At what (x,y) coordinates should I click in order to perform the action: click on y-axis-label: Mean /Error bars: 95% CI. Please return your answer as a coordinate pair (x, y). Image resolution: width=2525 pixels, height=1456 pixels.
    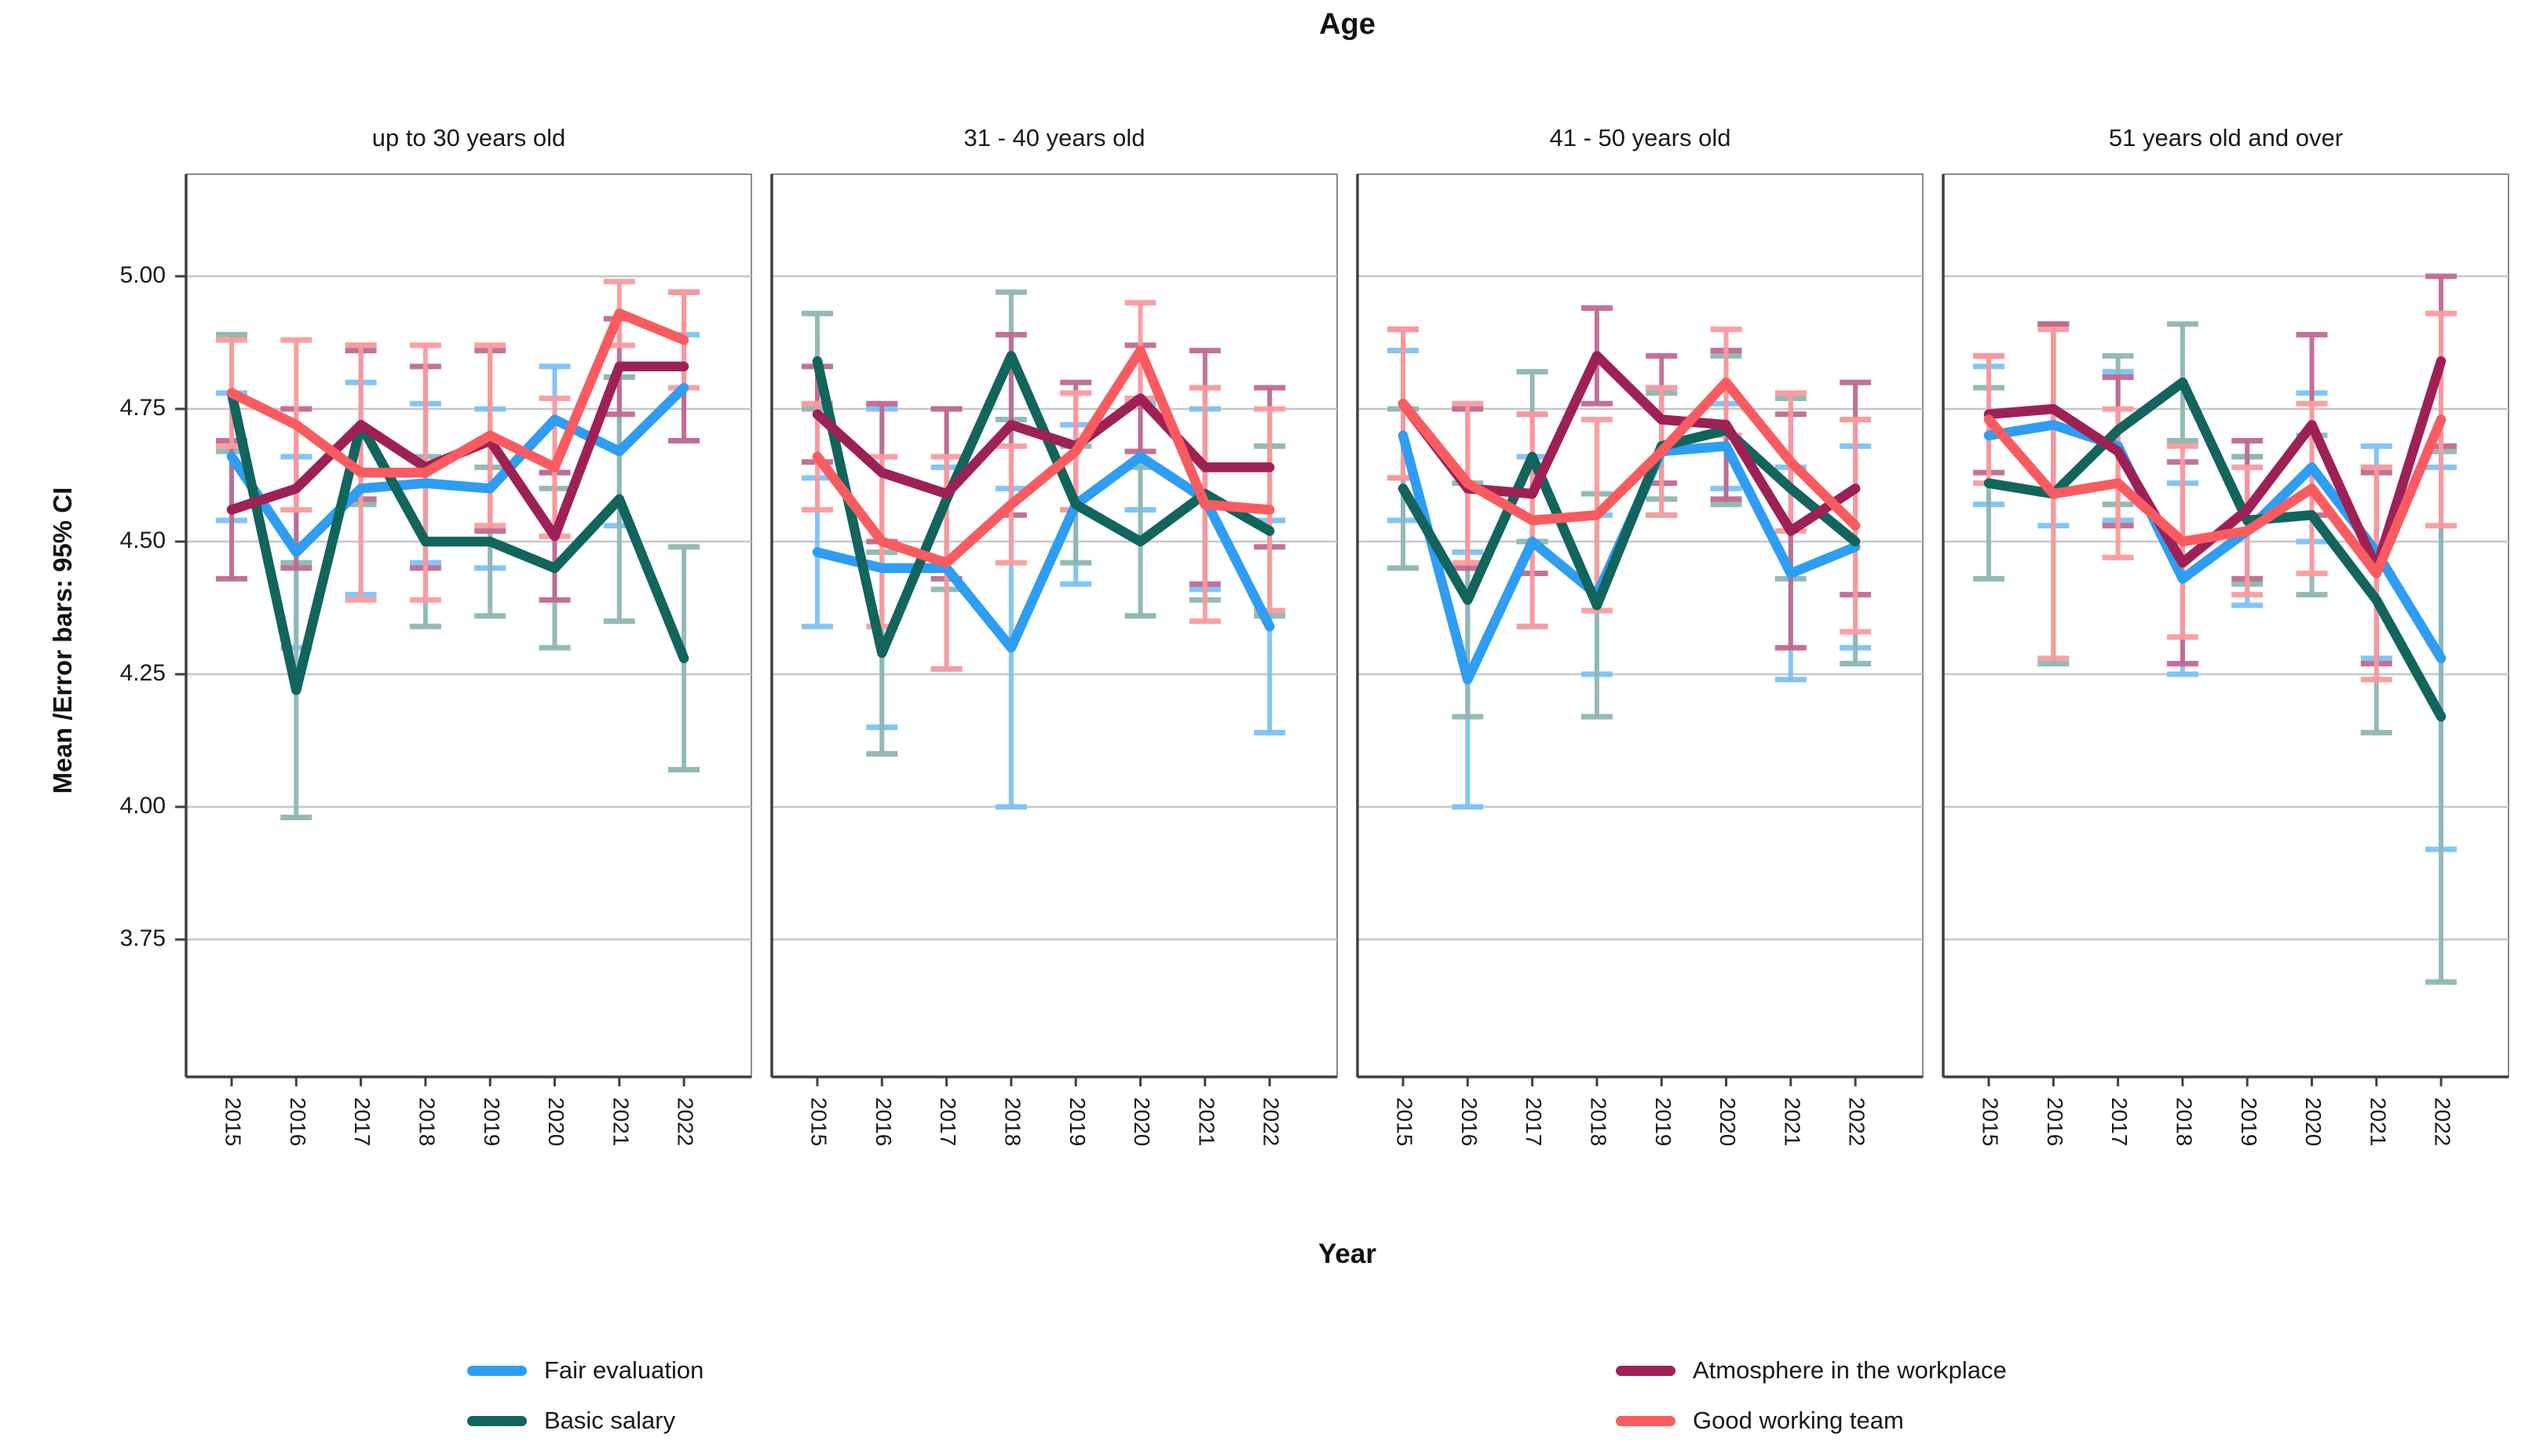
    Looking at the image, I should click on (62, 640).